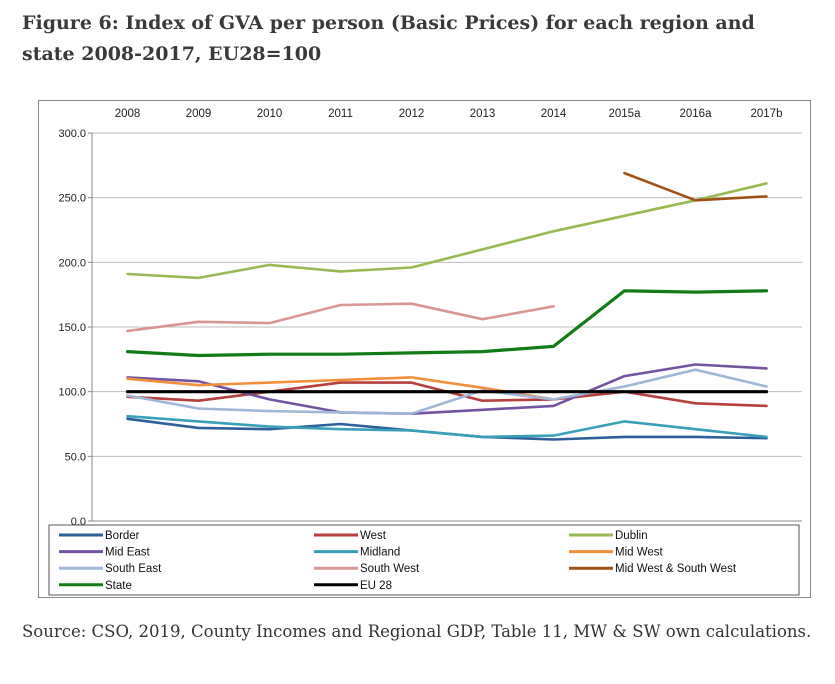 Image resolution: width=835 pixels, height=684 pixels. Describe the element at coordinates (554, 114) in the screenshot. I see `x-tick-label: 2014` at that location.